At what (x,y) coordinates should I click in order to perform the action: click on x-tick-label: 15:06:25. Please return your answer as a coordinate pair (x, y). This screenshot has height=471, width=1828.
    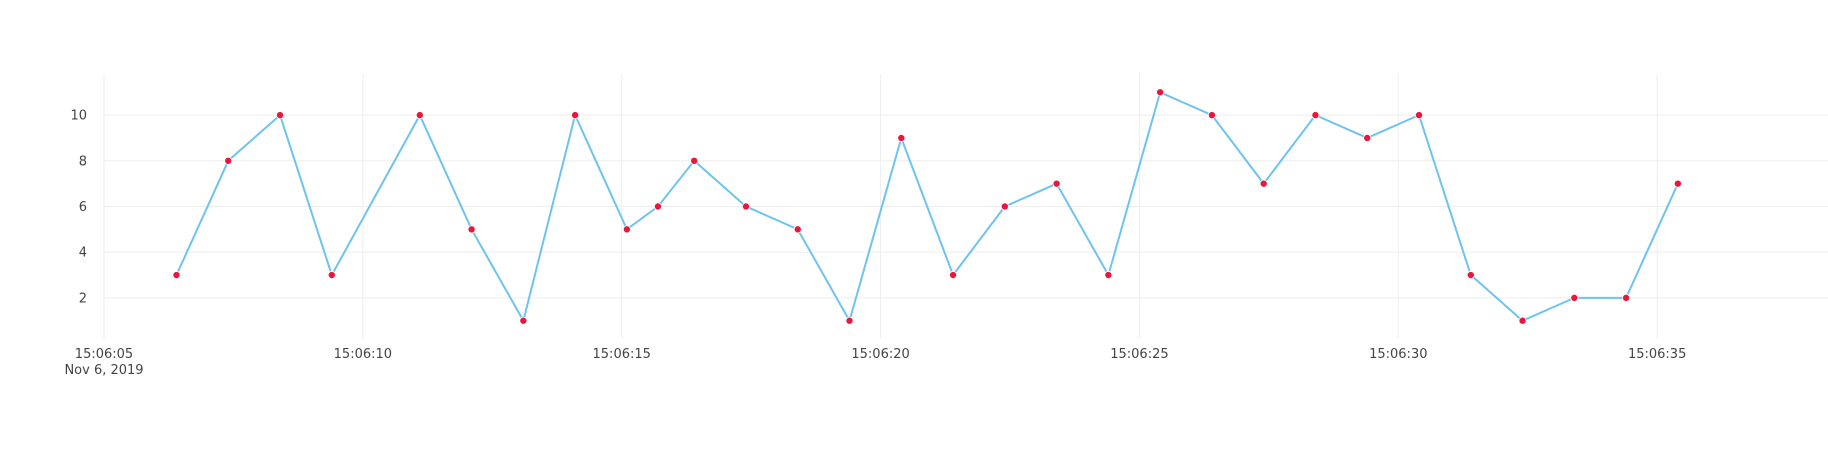
    Looking at the image, I should click on (1139, 354).